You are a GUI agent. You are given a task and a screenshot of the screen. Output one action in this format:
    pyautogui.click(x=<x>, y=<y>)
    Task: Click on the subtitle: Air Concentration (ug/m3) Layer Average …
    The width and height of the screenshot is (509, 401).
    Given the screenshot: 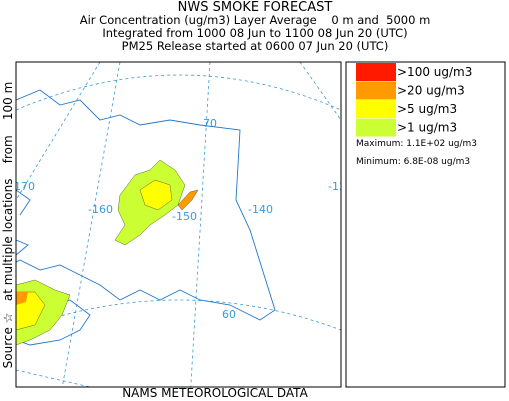 What is the action you would take?
    pyautogui.click(x=255, y=20)
    